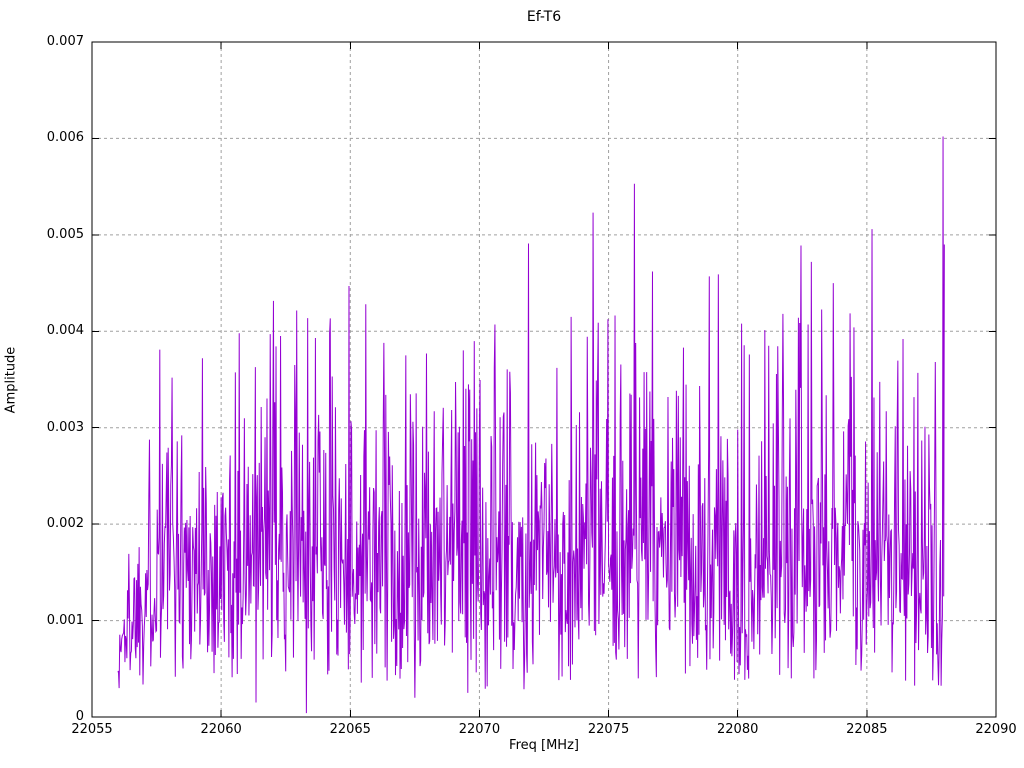 The image size is (1024, 768). What do you see at coordinates (11, 380) in the screenshot?
I see `y-axis-label: Amplitude` at bounding box center [11, 380].